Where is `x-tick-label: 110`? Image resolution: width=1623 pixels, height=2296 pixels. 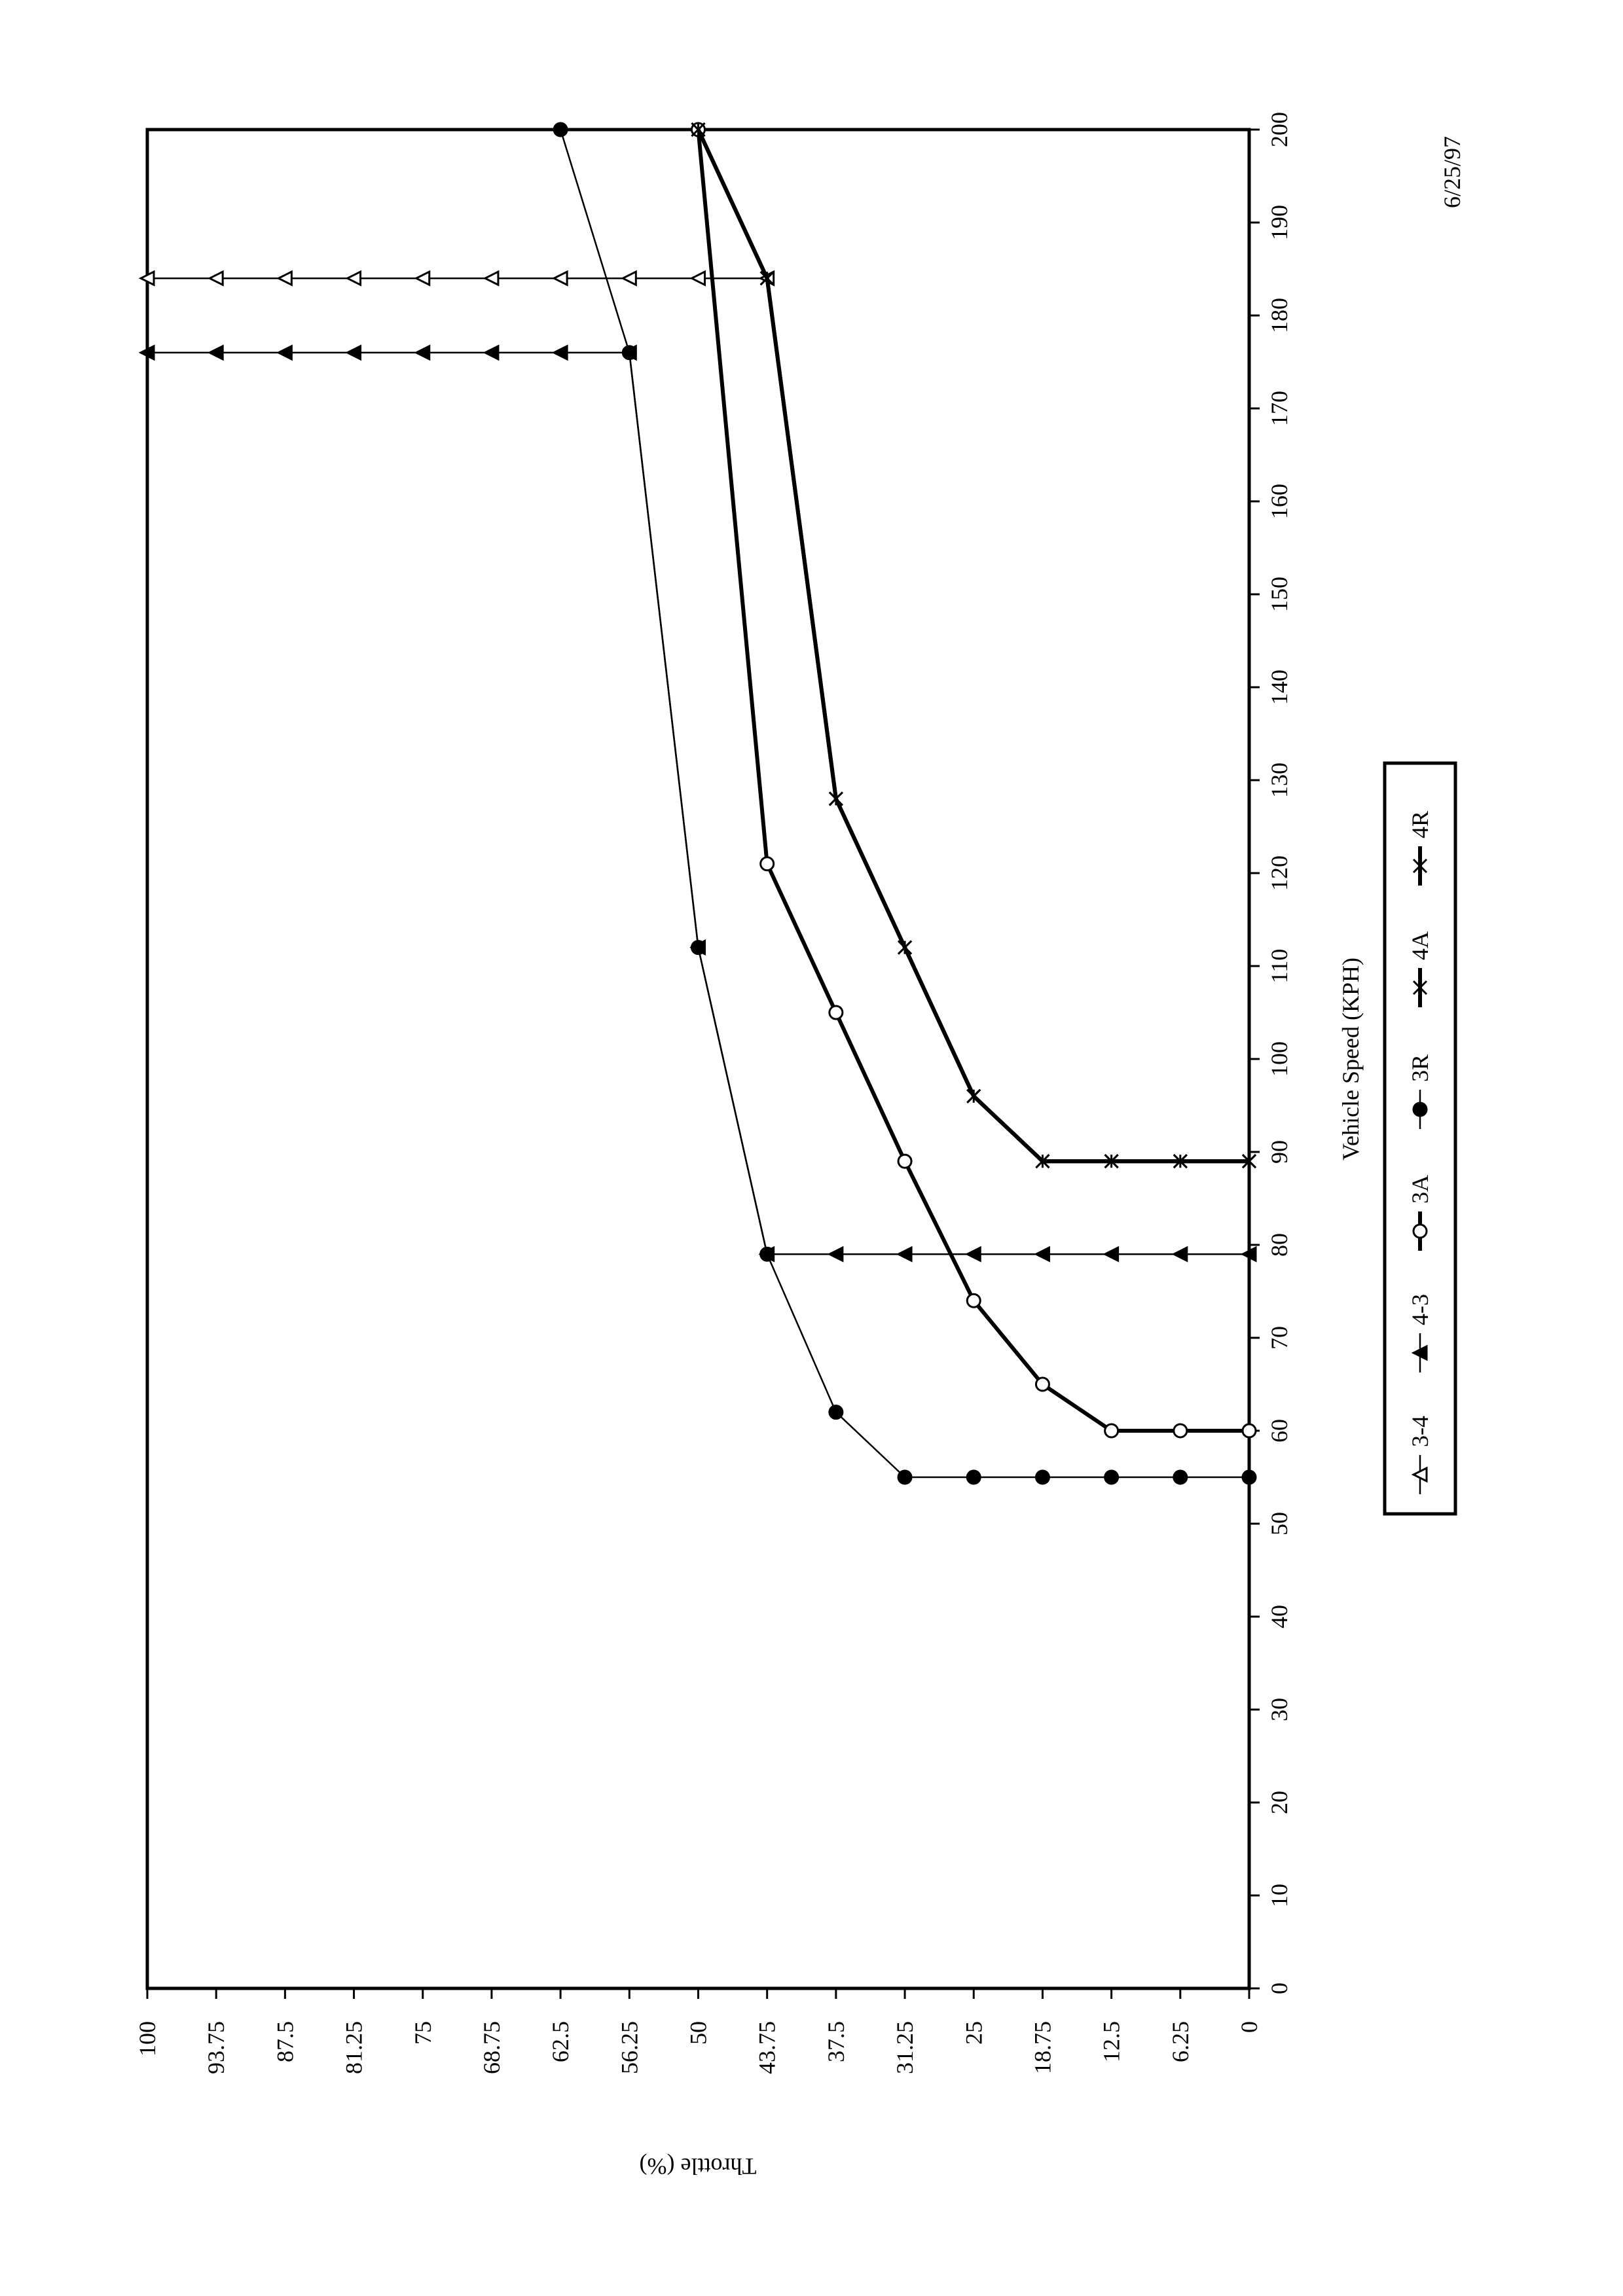
x-tick-label: 110 is located at coordinates (1279, 966).